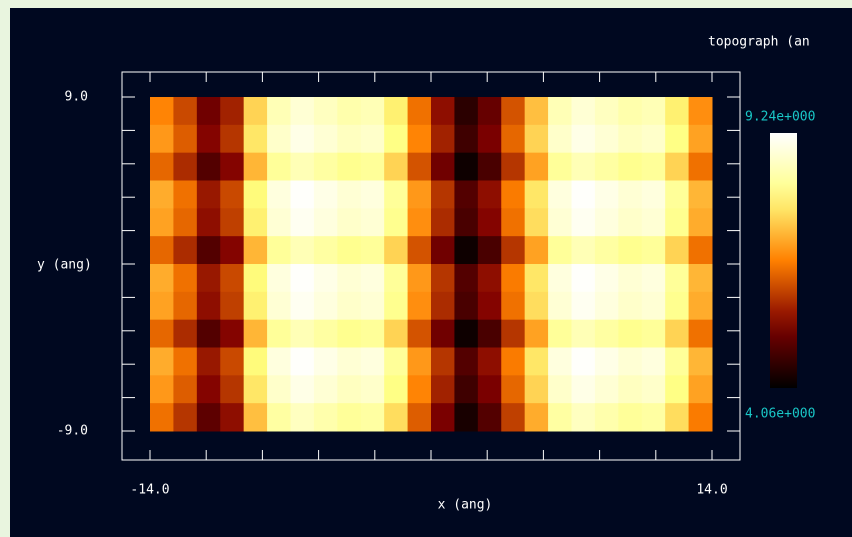 This screenshot has width=852, height=537. I want to click on chart-title: topograph (an, so click(759, 42).